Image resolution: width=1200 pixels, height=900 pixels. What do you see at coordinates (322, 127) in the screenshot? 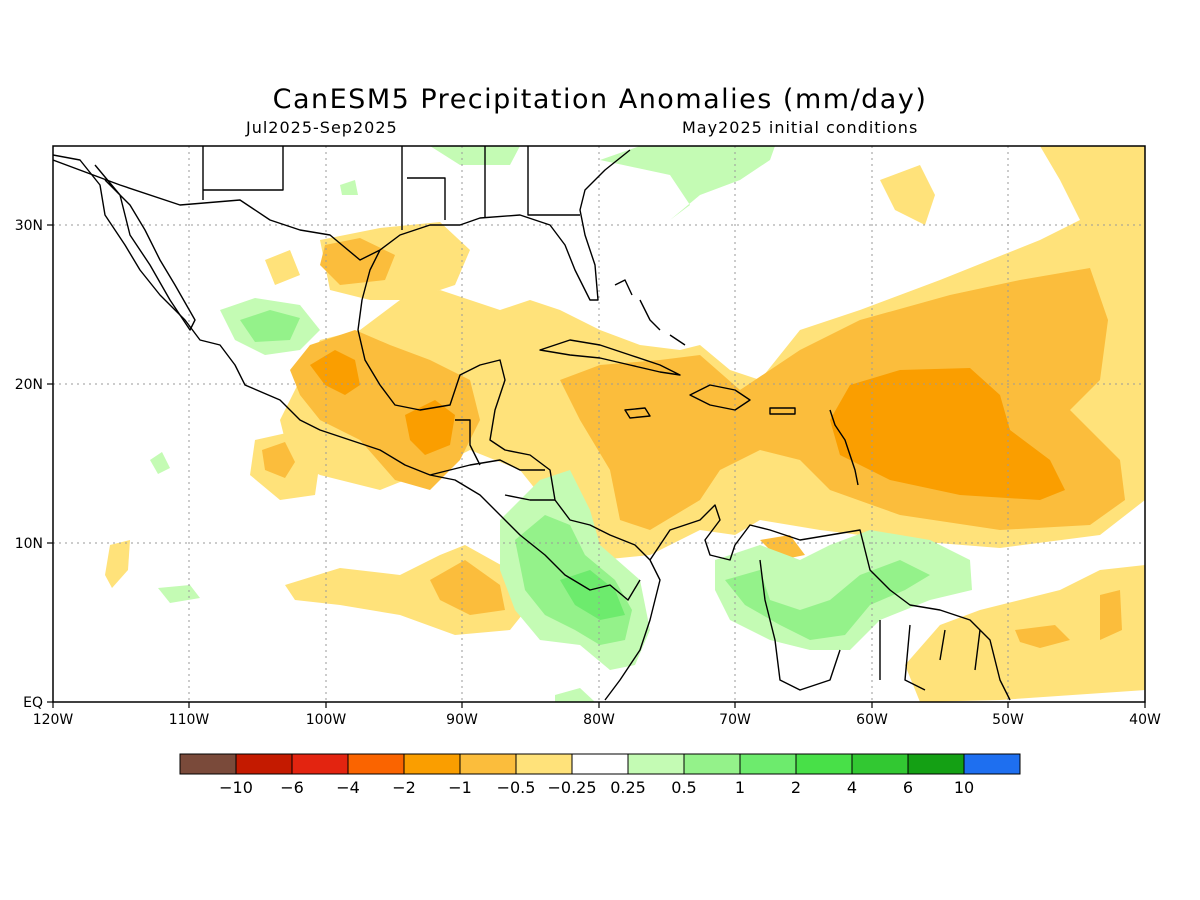
I see `valid-period: Jul2025-Sep2025` at bounding box center [322, 127].